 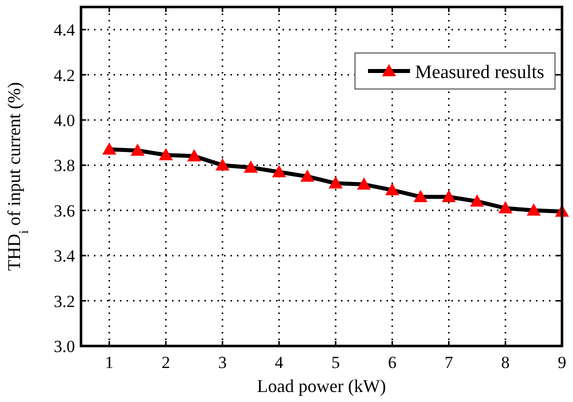 I want to click on y-tick-label: 3.8, so click(x=64, y=166).